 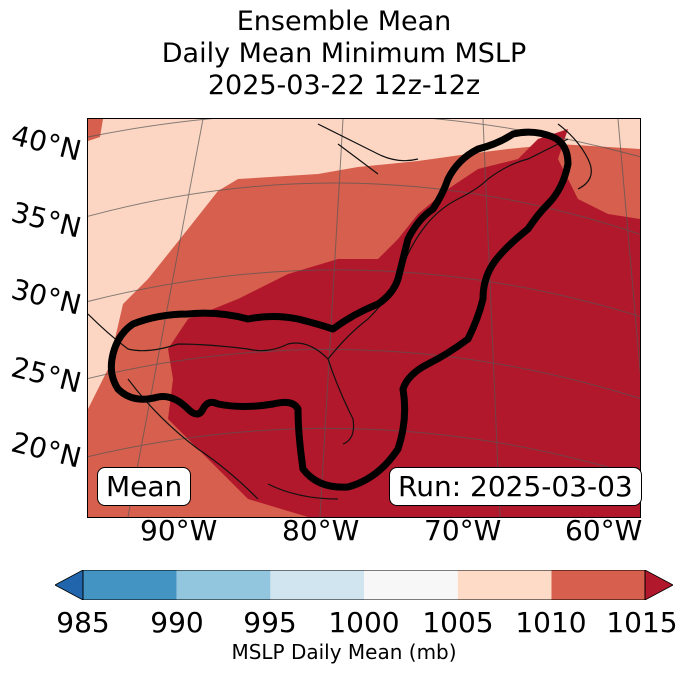 I want to click on lat-label-40: 40°N, so click(x=46, y=143).